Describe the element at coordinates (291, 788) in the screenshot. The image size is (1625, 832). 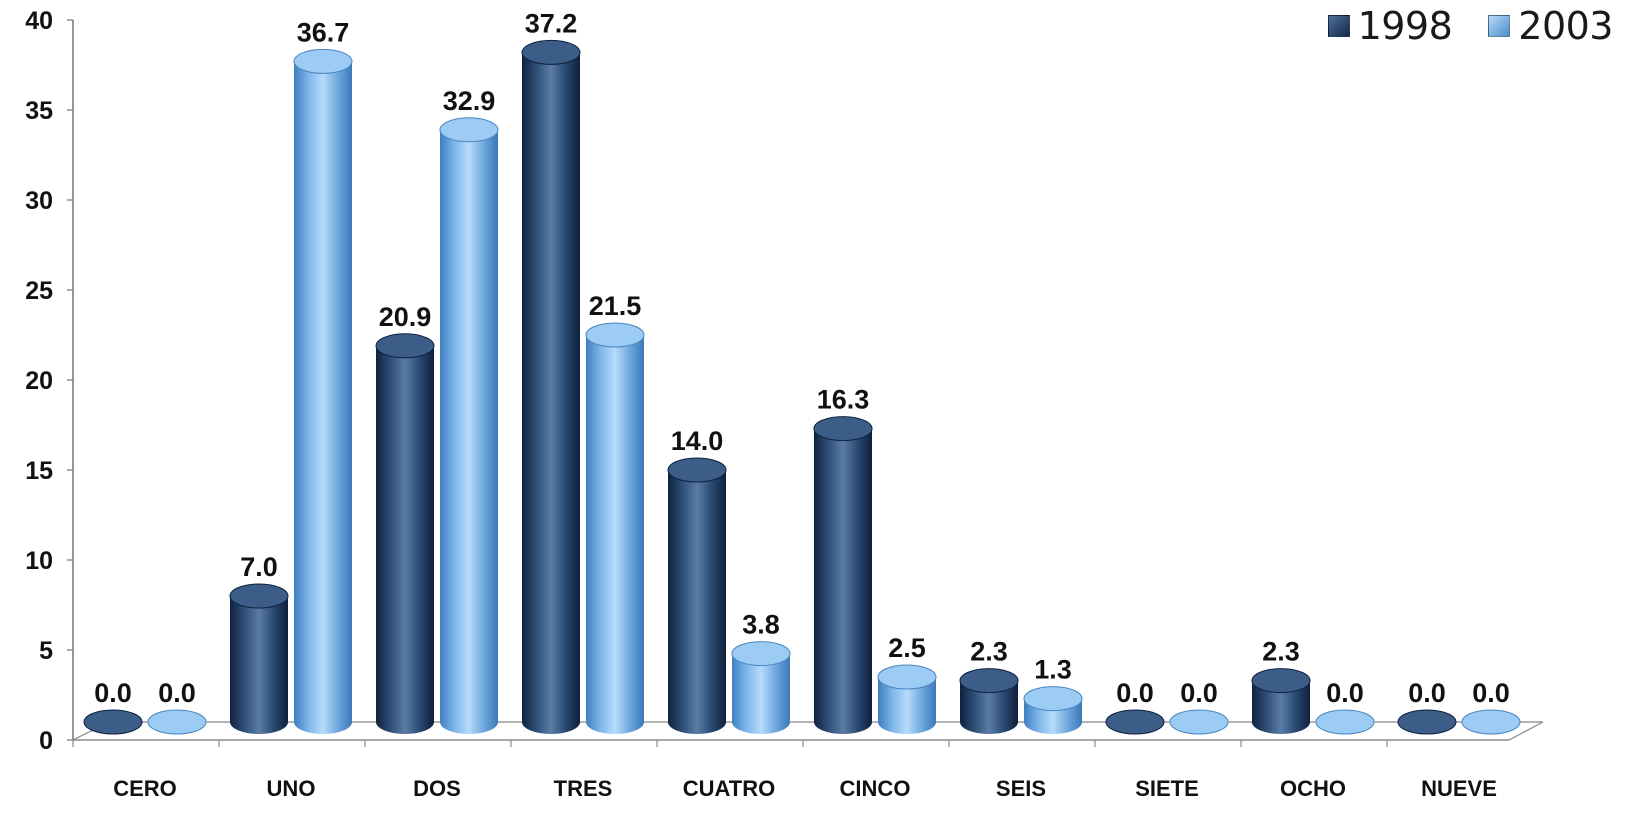
I see `x-tick-label: UNO` at that location.